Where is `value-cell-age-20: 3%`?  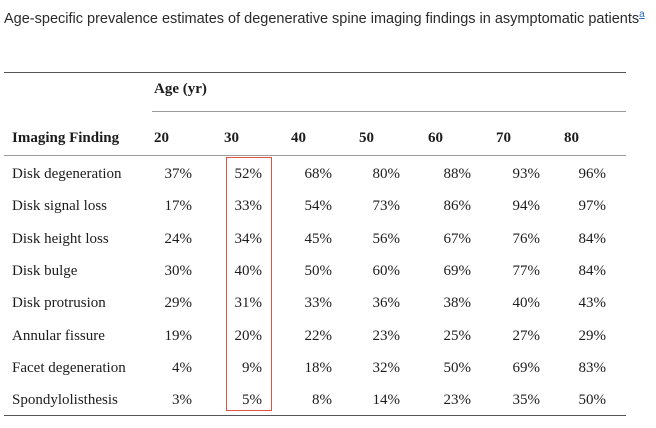 value-cell-age-20: 3% is located at coordinates (182, 400).